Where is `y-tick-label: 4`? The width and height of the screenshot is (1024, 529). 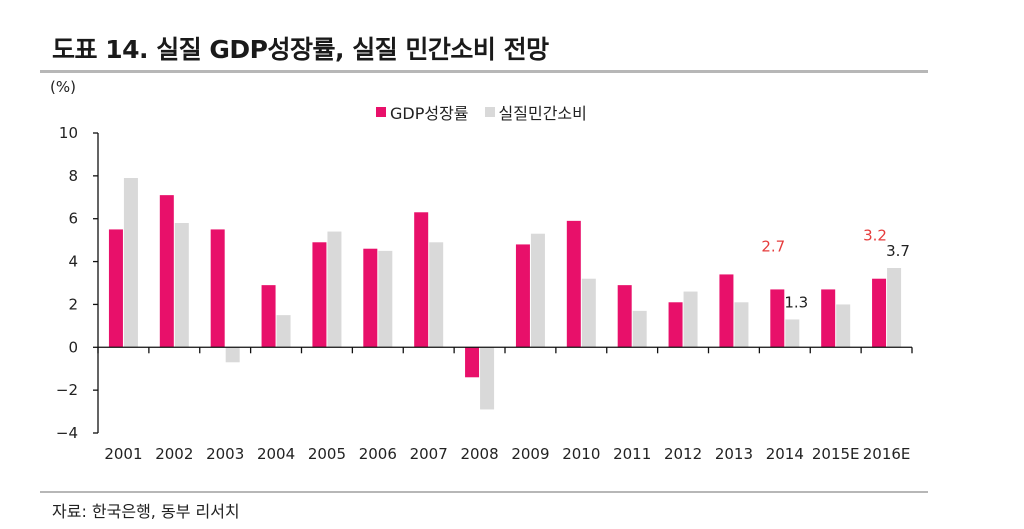
y-tick-label: 4 is located at coordinates (73, 262).